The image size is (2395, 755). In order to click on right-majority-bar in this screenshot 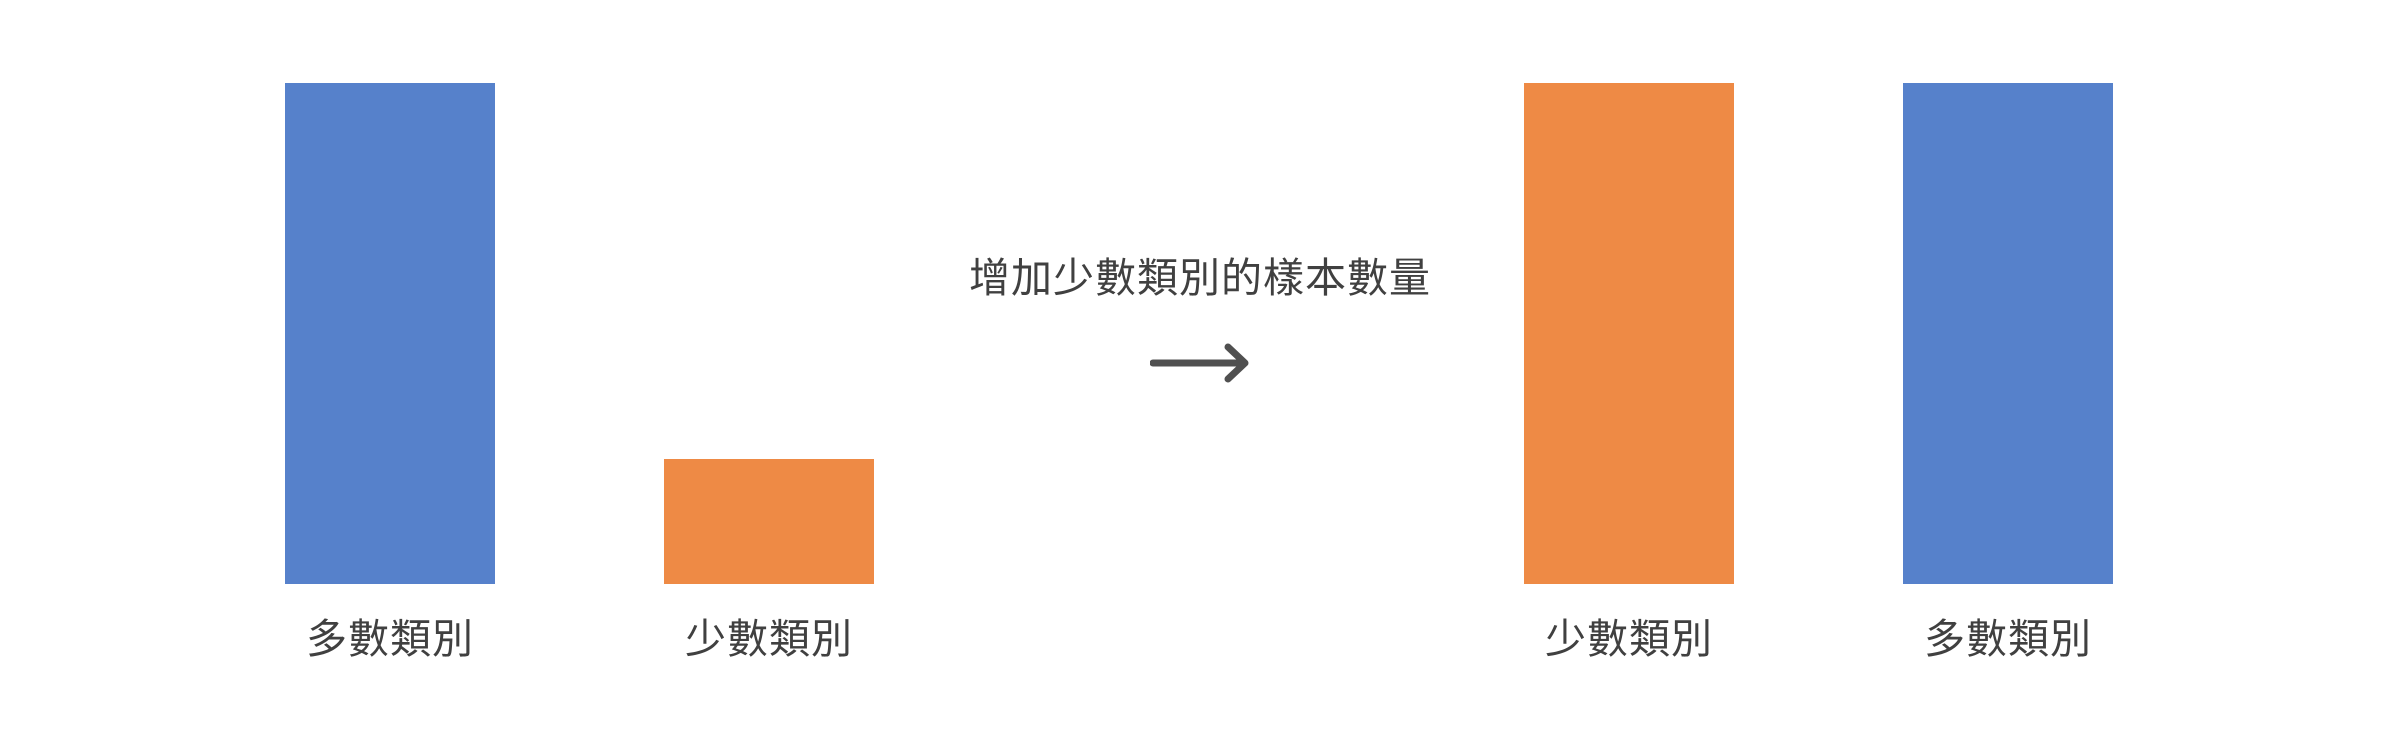, I will do `click(2008, 333)`.